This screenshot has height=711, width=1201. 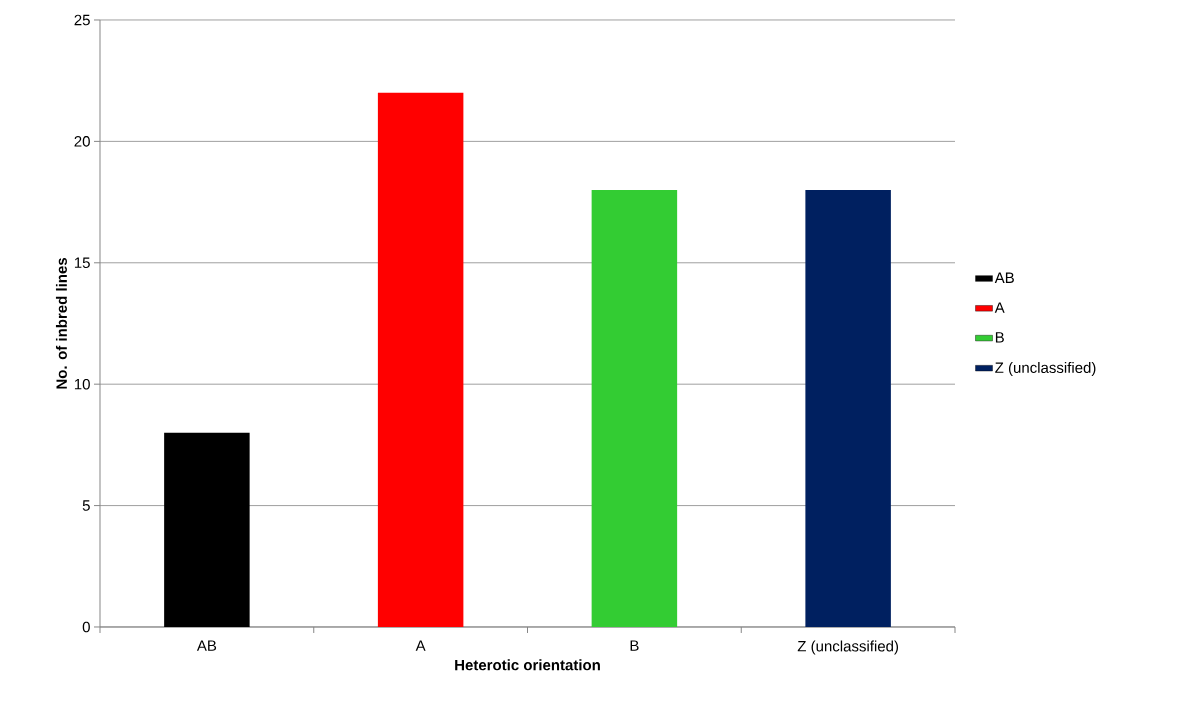 What do you see at coordinates (848, 647) in the screenshot?
I see `x-tick-label: Z (unclassified)` at bounding box center [848, 647].